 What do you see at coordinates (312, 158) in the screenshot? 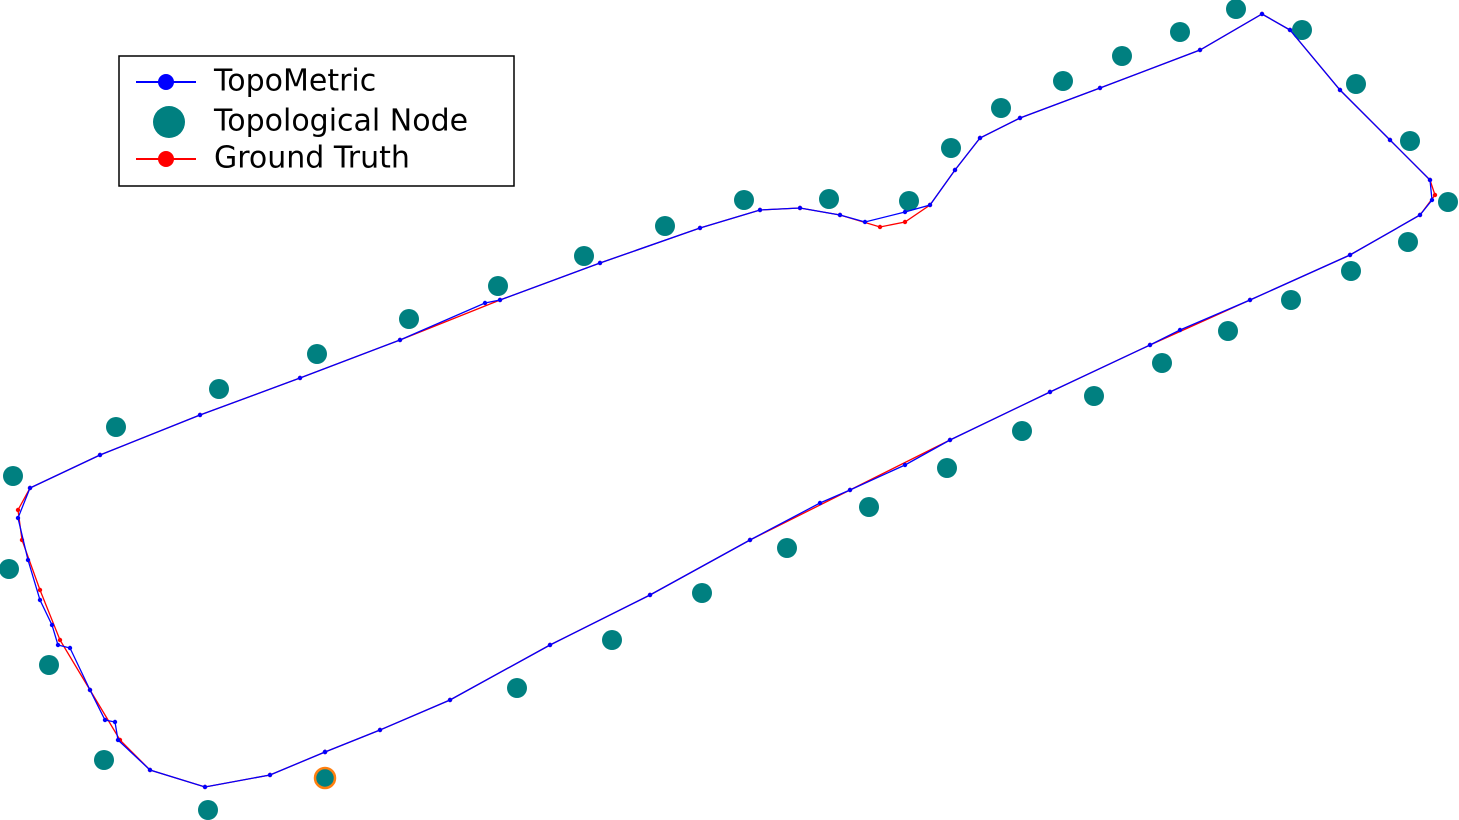
I see `legend-label: Ground Truth` at bounding box center [312, 158].